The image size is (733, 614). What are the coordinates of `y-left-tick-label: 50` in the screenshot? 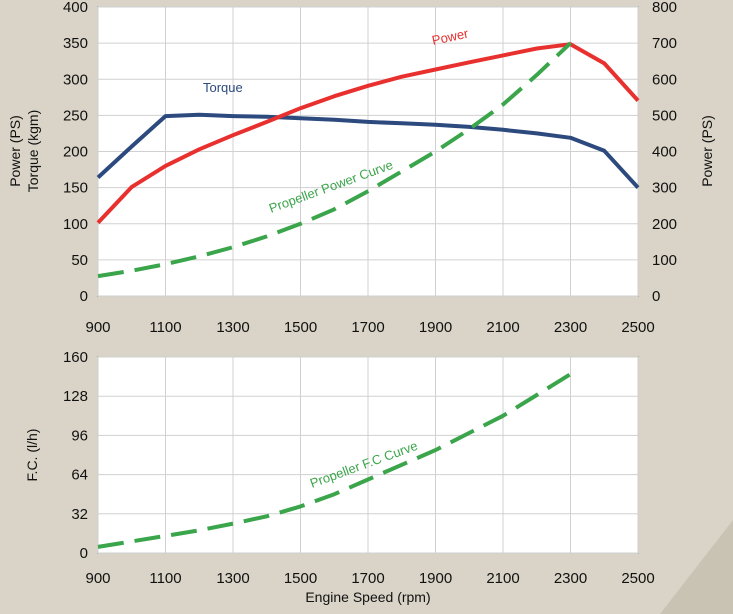 It's located at (79, 260).